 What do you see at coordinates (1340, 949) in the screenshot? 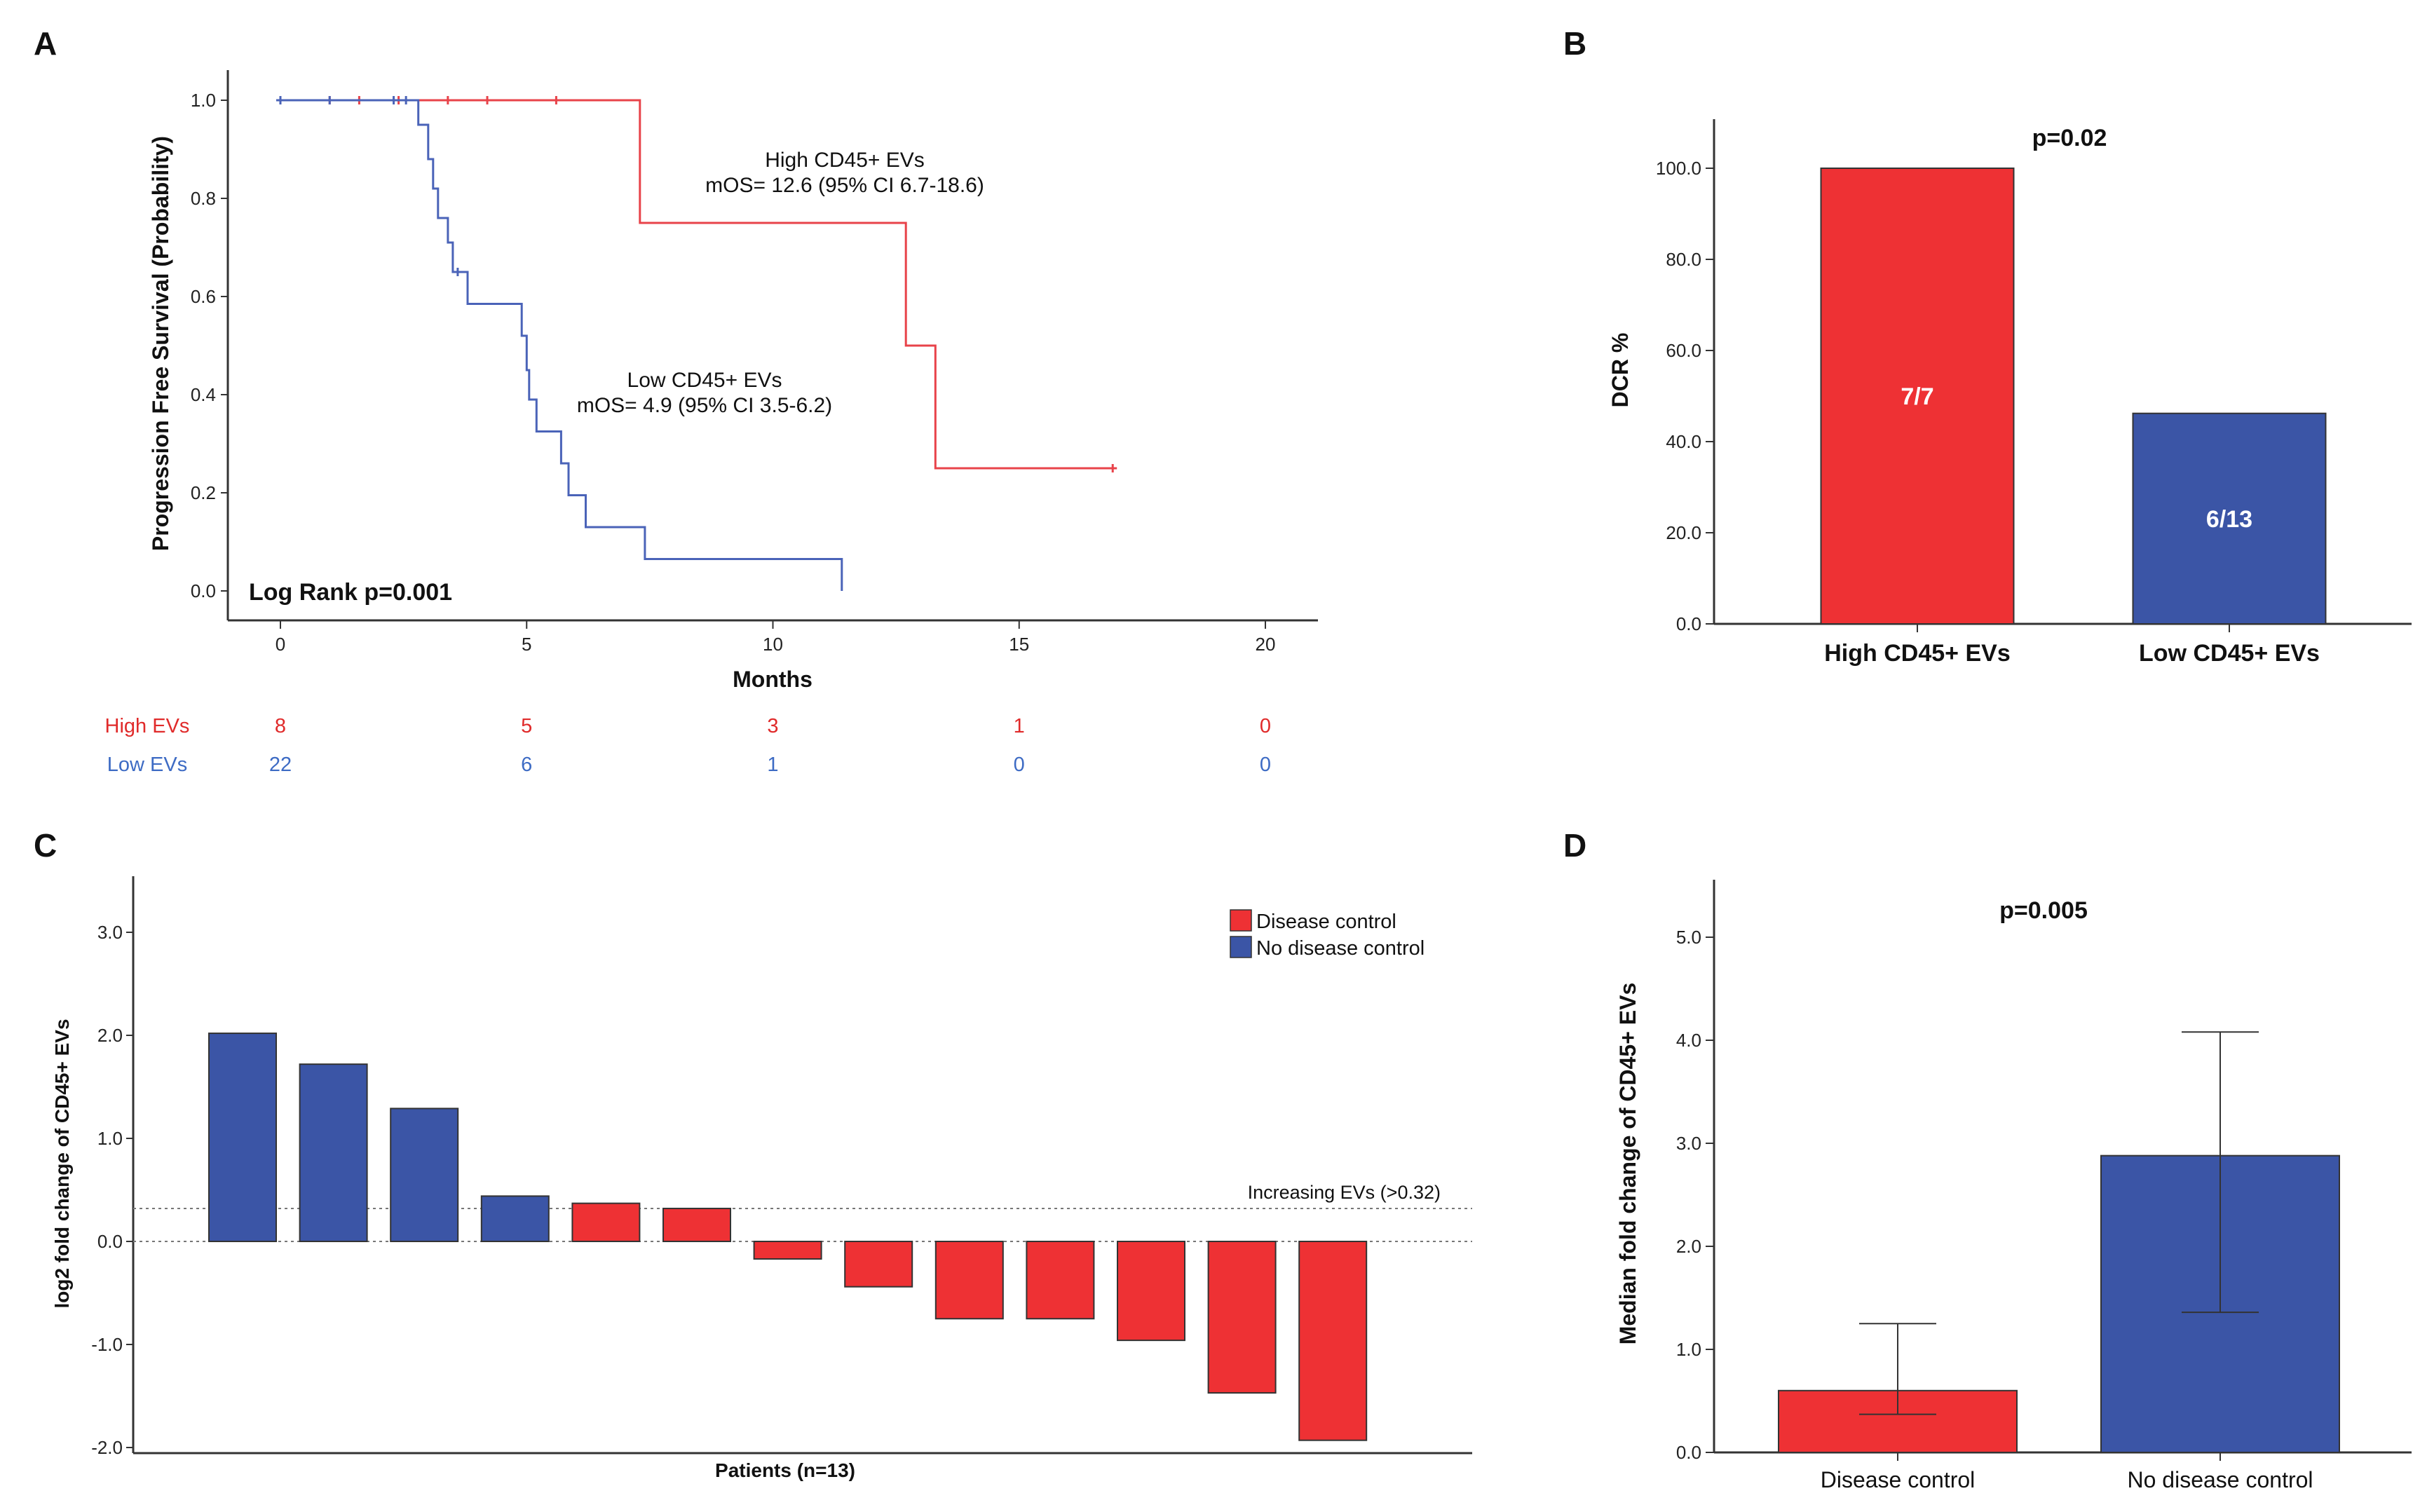
I see `legend-label-no-disease-control: No disease control` at bounding box center [1340, 949].